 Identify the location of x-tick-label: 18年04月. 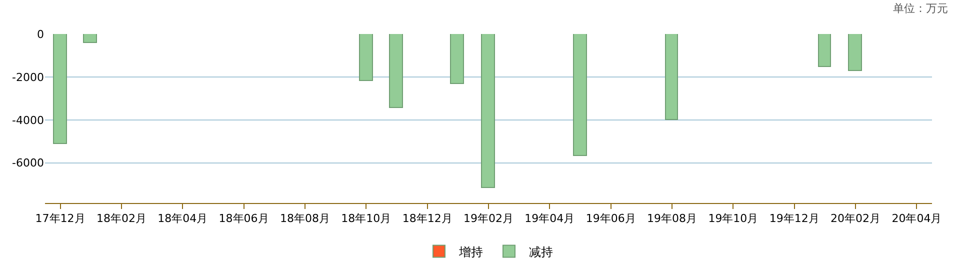
(183, 219).